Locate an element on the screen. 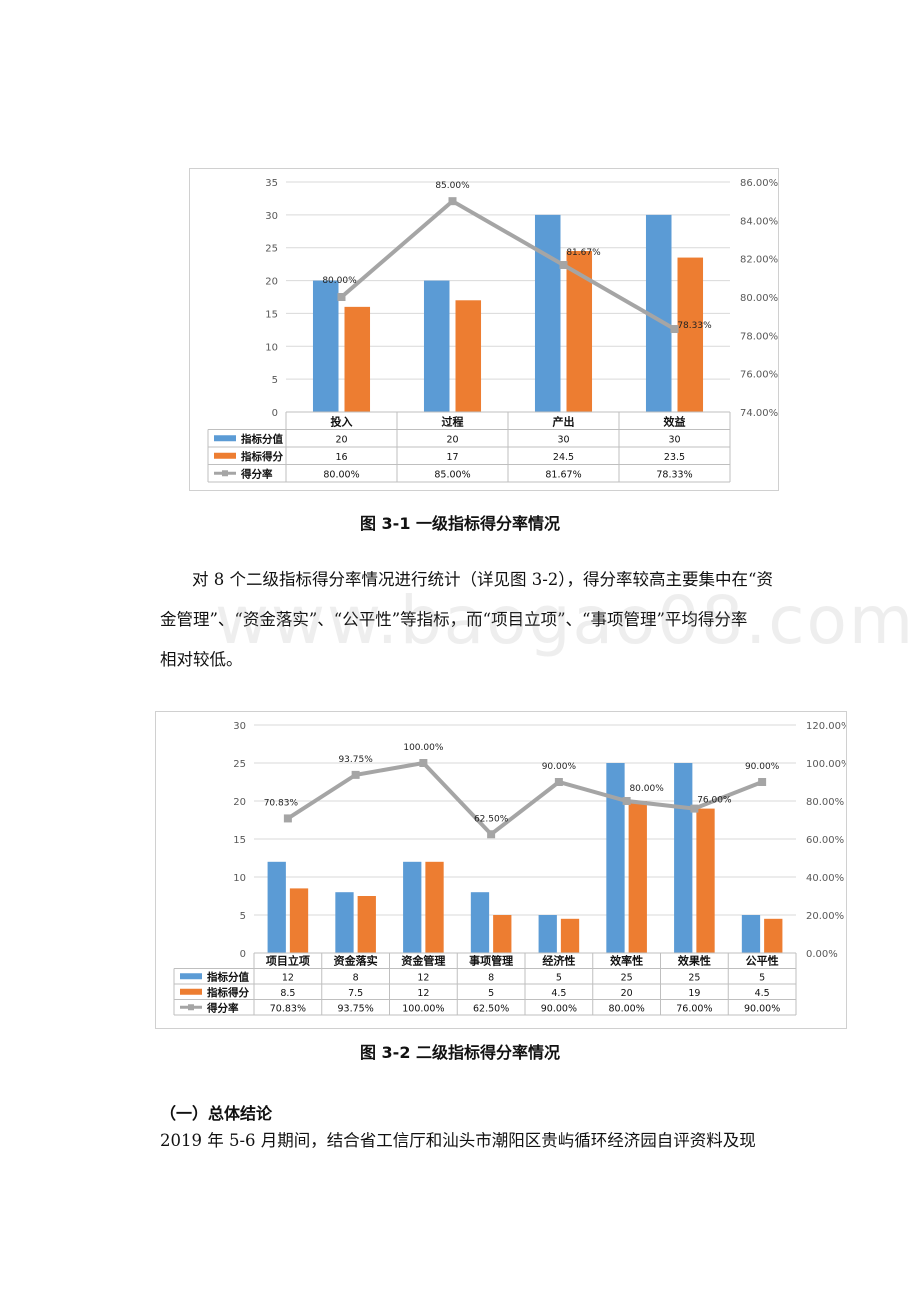 The height and width of the screenshot is (1302, 920). paragraph-line: 金管理”、“资金落实”、“公平性”等指标，而“项目立项”、“事项管理”平均得分率 is located at coordinates (454, 619).